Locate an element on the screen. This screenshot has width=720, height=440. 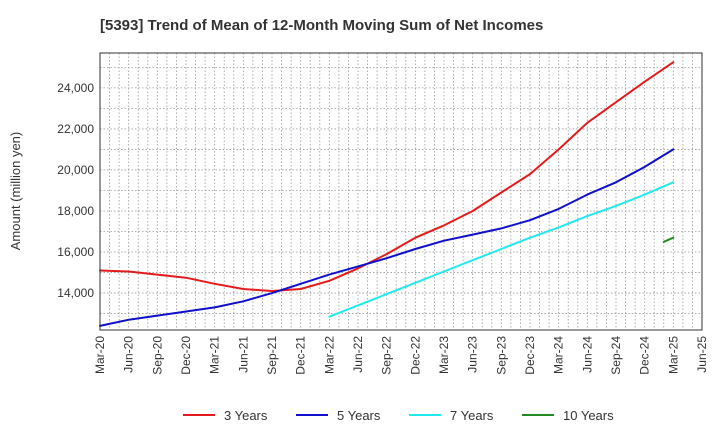
x-tick-label: Jun-23 is located at coordinates (473, 354).